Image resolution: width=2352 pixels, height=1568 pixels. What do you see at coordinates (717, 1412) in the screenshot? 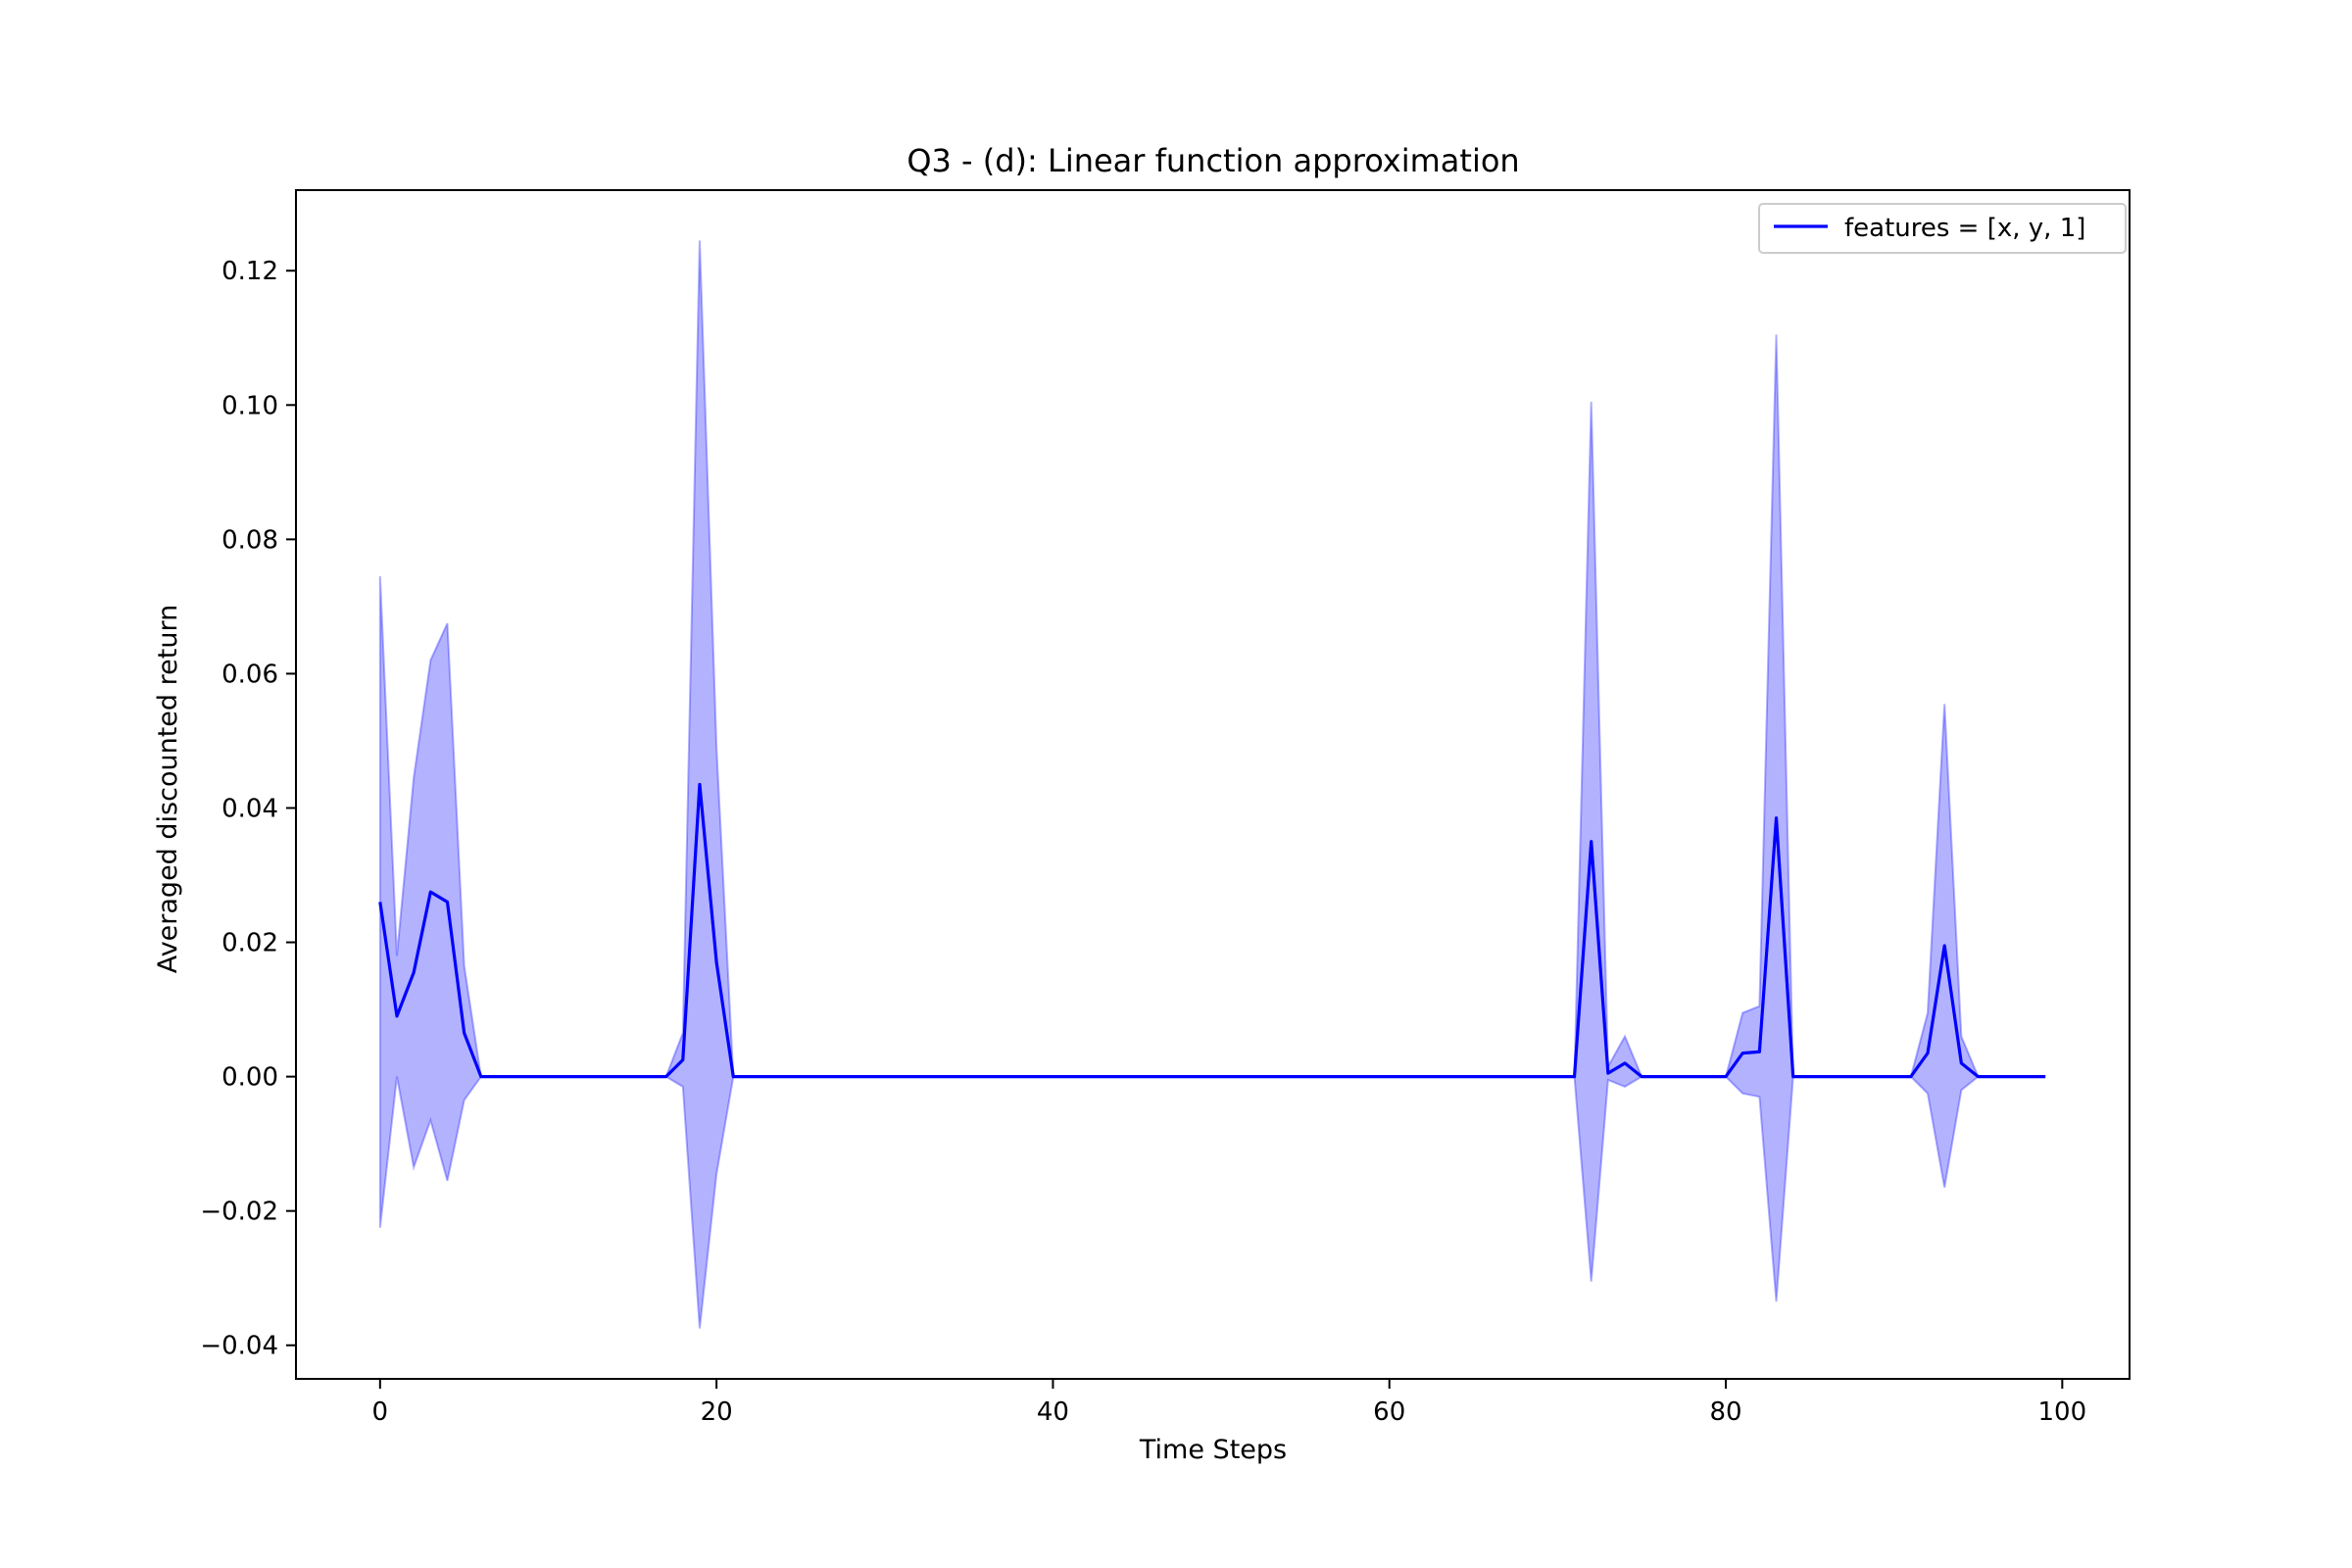
I see `x-tick-label: 20` at bounding box center [717, 1412].